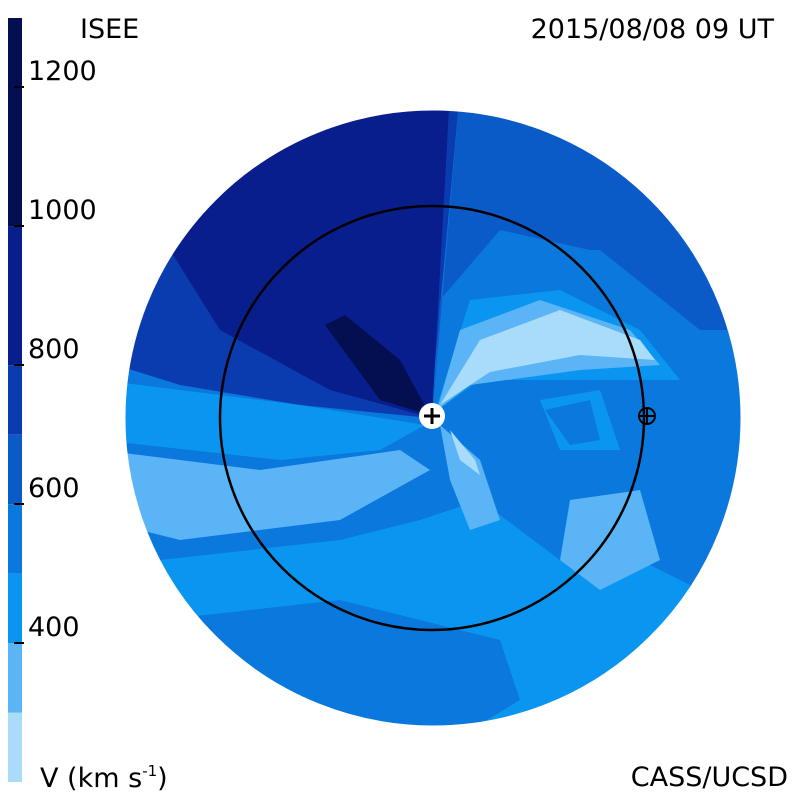 This screenshot has height=800, width=800. I want to click on colorbar-tick-label-400: 400, so click(54, 628).